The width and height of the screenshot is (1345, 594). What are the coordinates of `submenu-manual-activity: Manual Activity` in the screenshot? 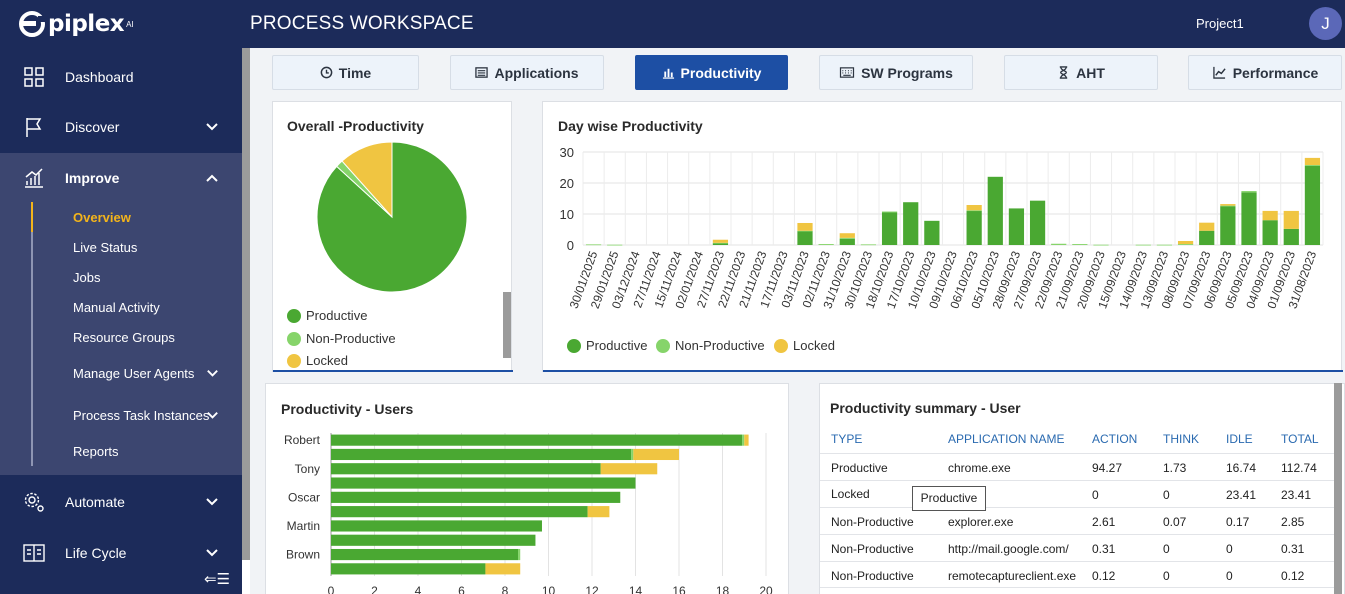 It's located at (116, 307).